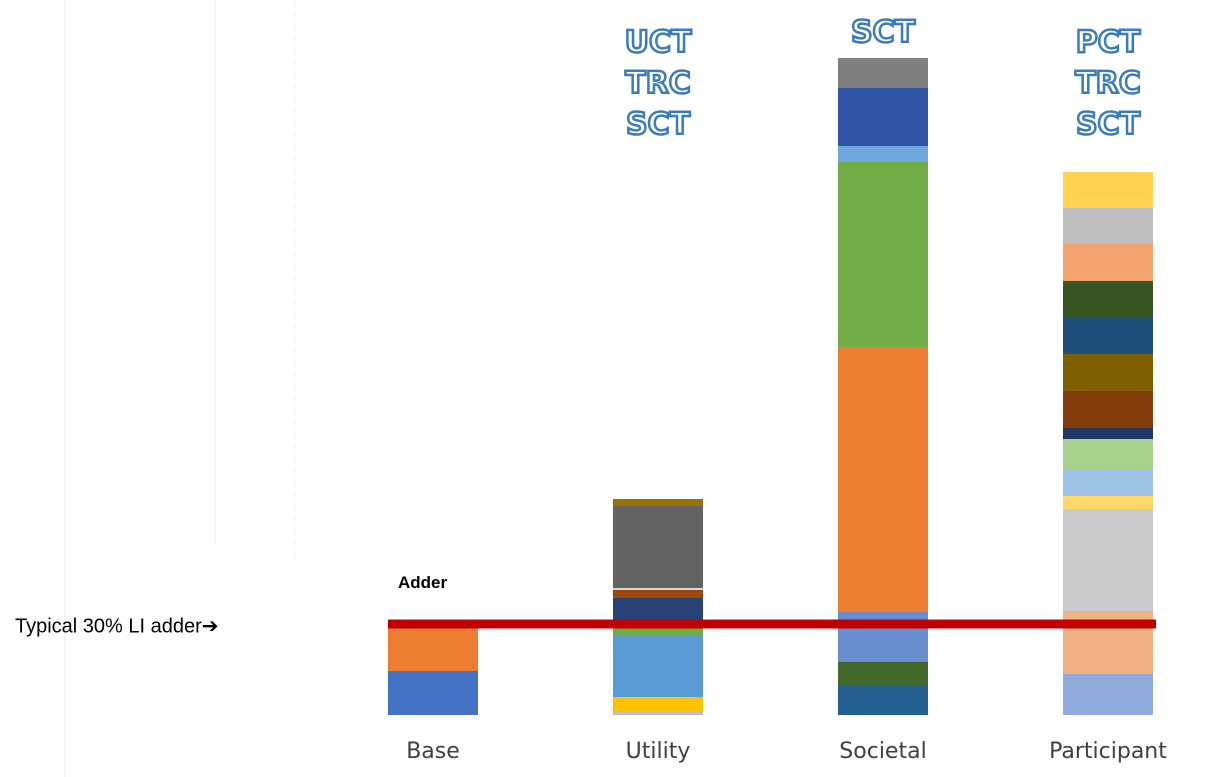  I want to click on bar-annotation: UCT, so click(658, 42).